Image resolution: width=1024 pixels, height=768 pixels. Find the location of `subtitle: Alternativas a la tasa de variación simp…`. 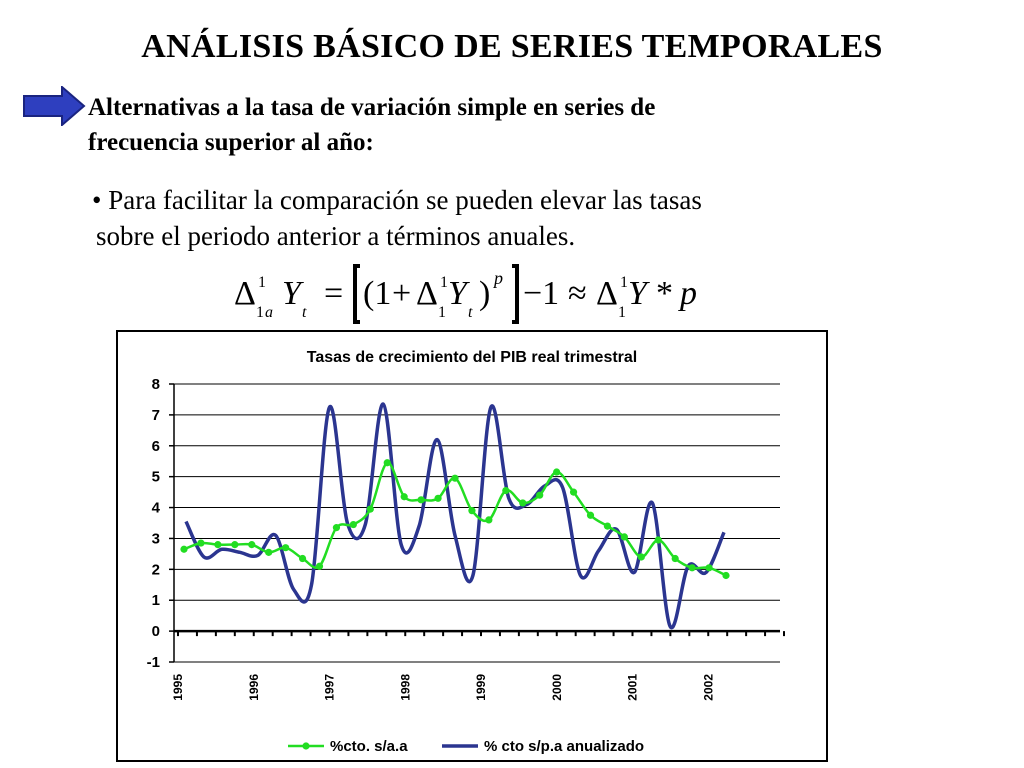

subtitle: Alternativas a la tasa de variación simp… is located at coordinates (518, 125).